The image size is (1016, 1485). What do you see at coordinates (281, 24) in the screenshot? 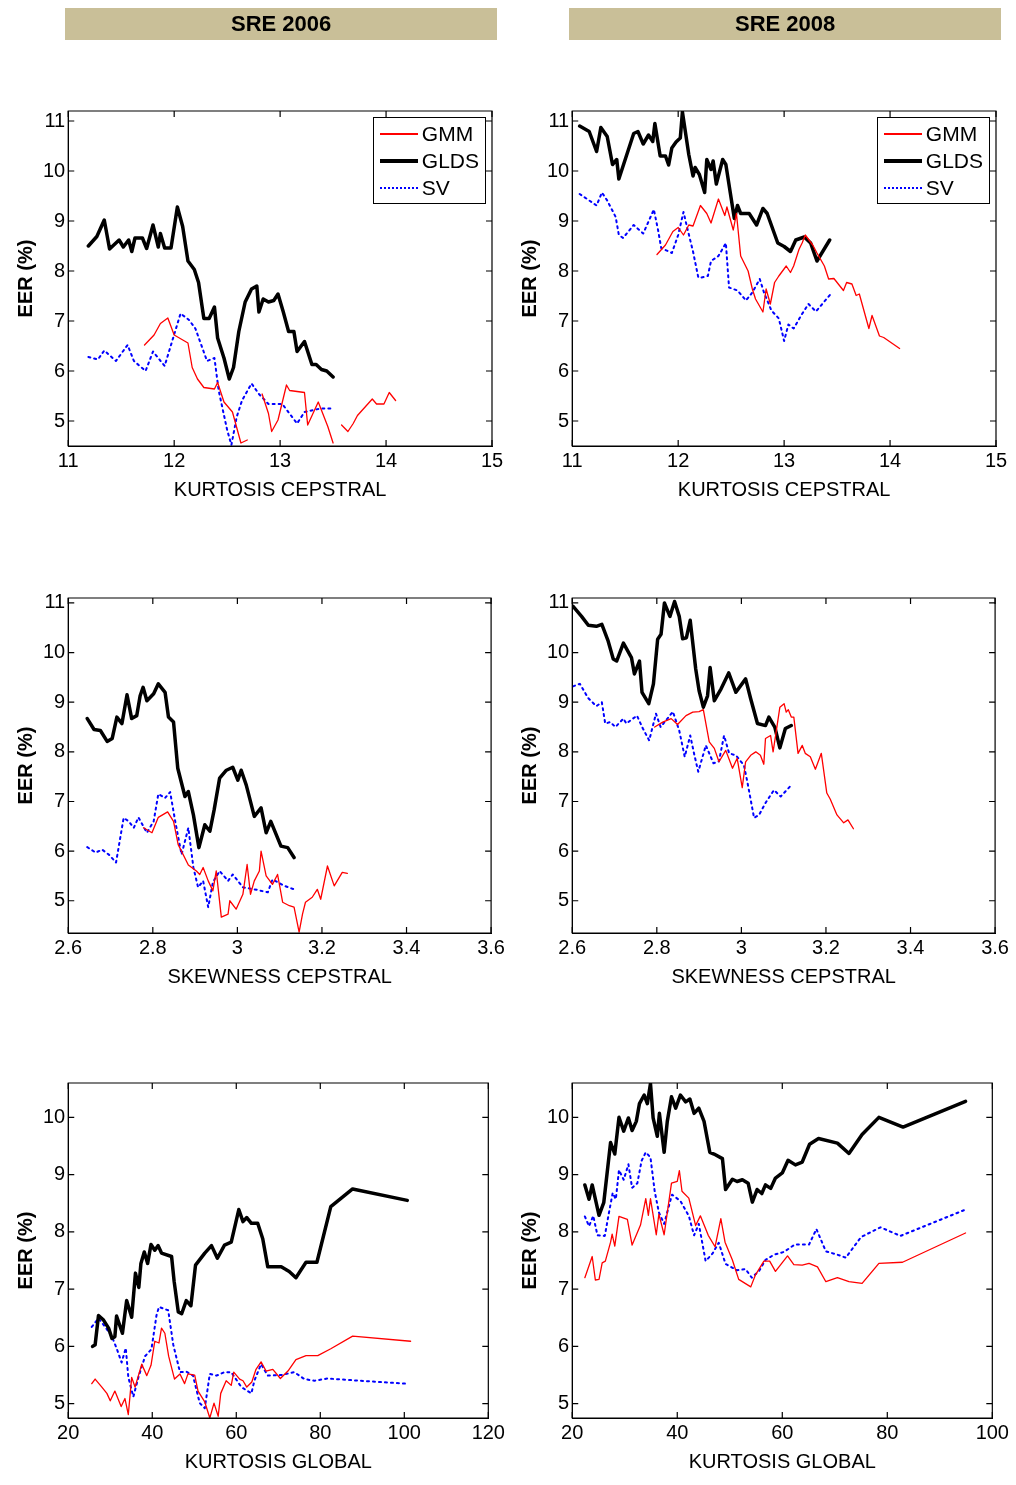
I see `chart-title: SRE 2006` at bounding box center [281, 24].